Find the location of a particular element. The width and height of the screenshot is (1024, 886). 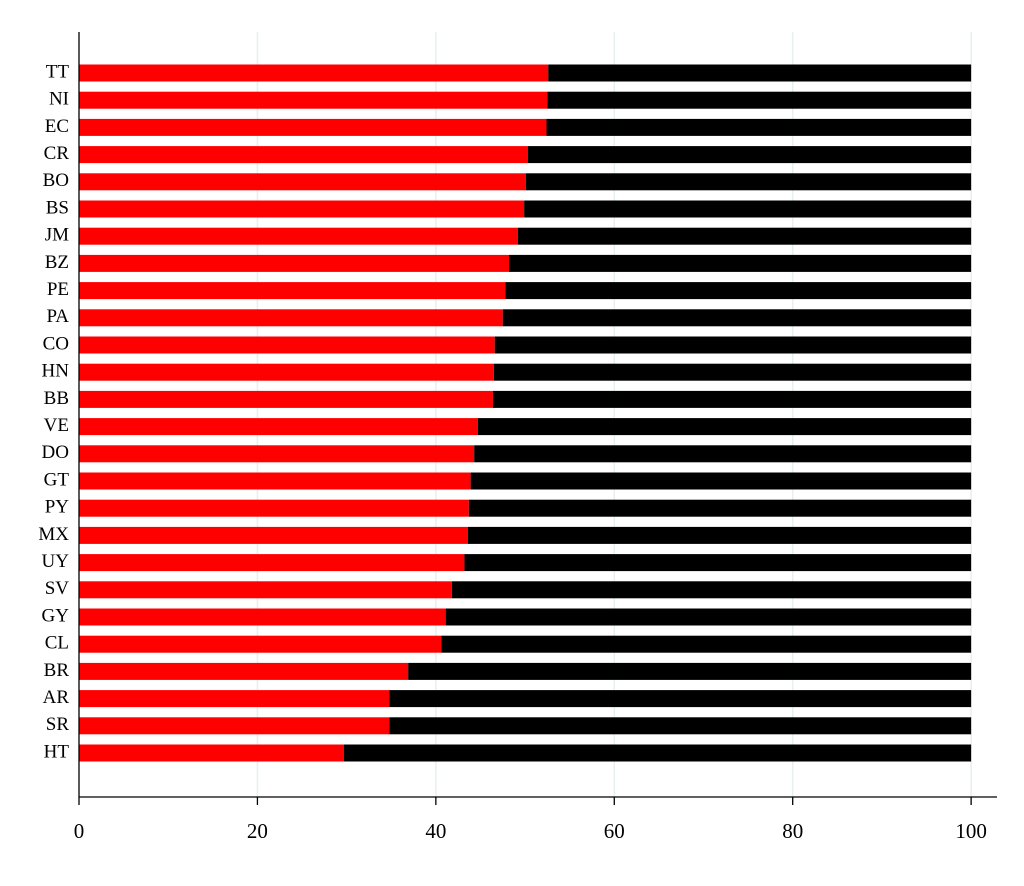

x-tick-label: 80 is located at coordinates (792, 831).